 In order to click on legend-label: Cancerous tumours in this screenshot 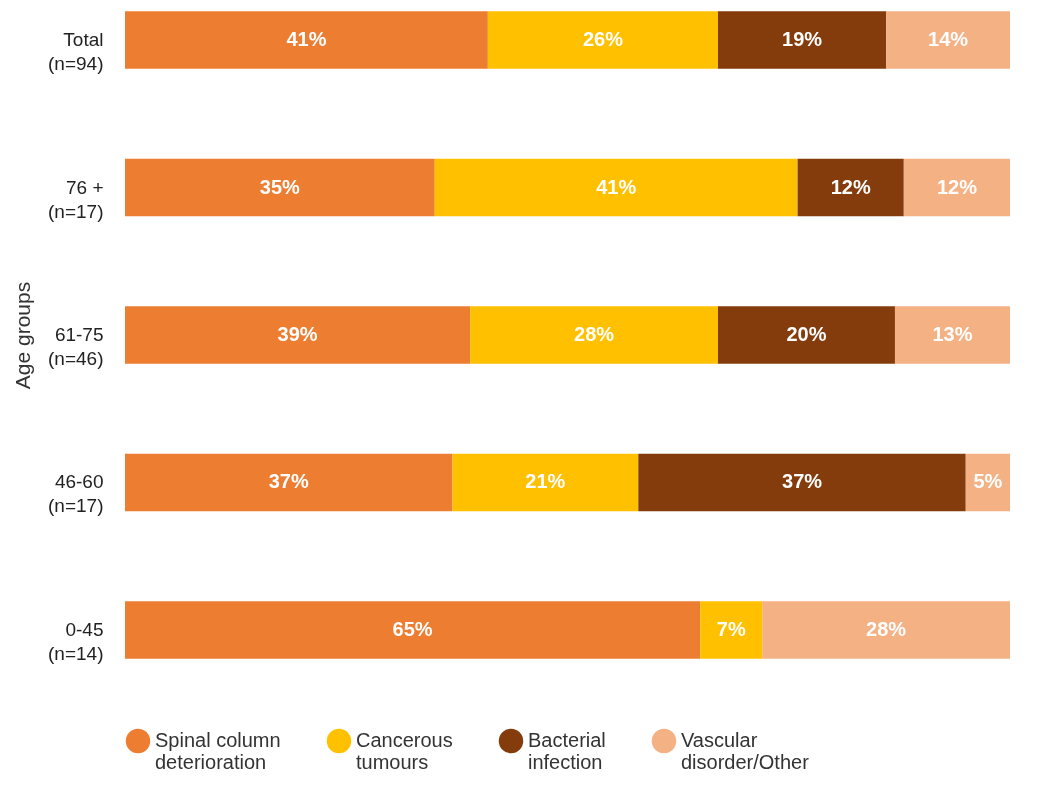, I will do `click(404, 751)`.